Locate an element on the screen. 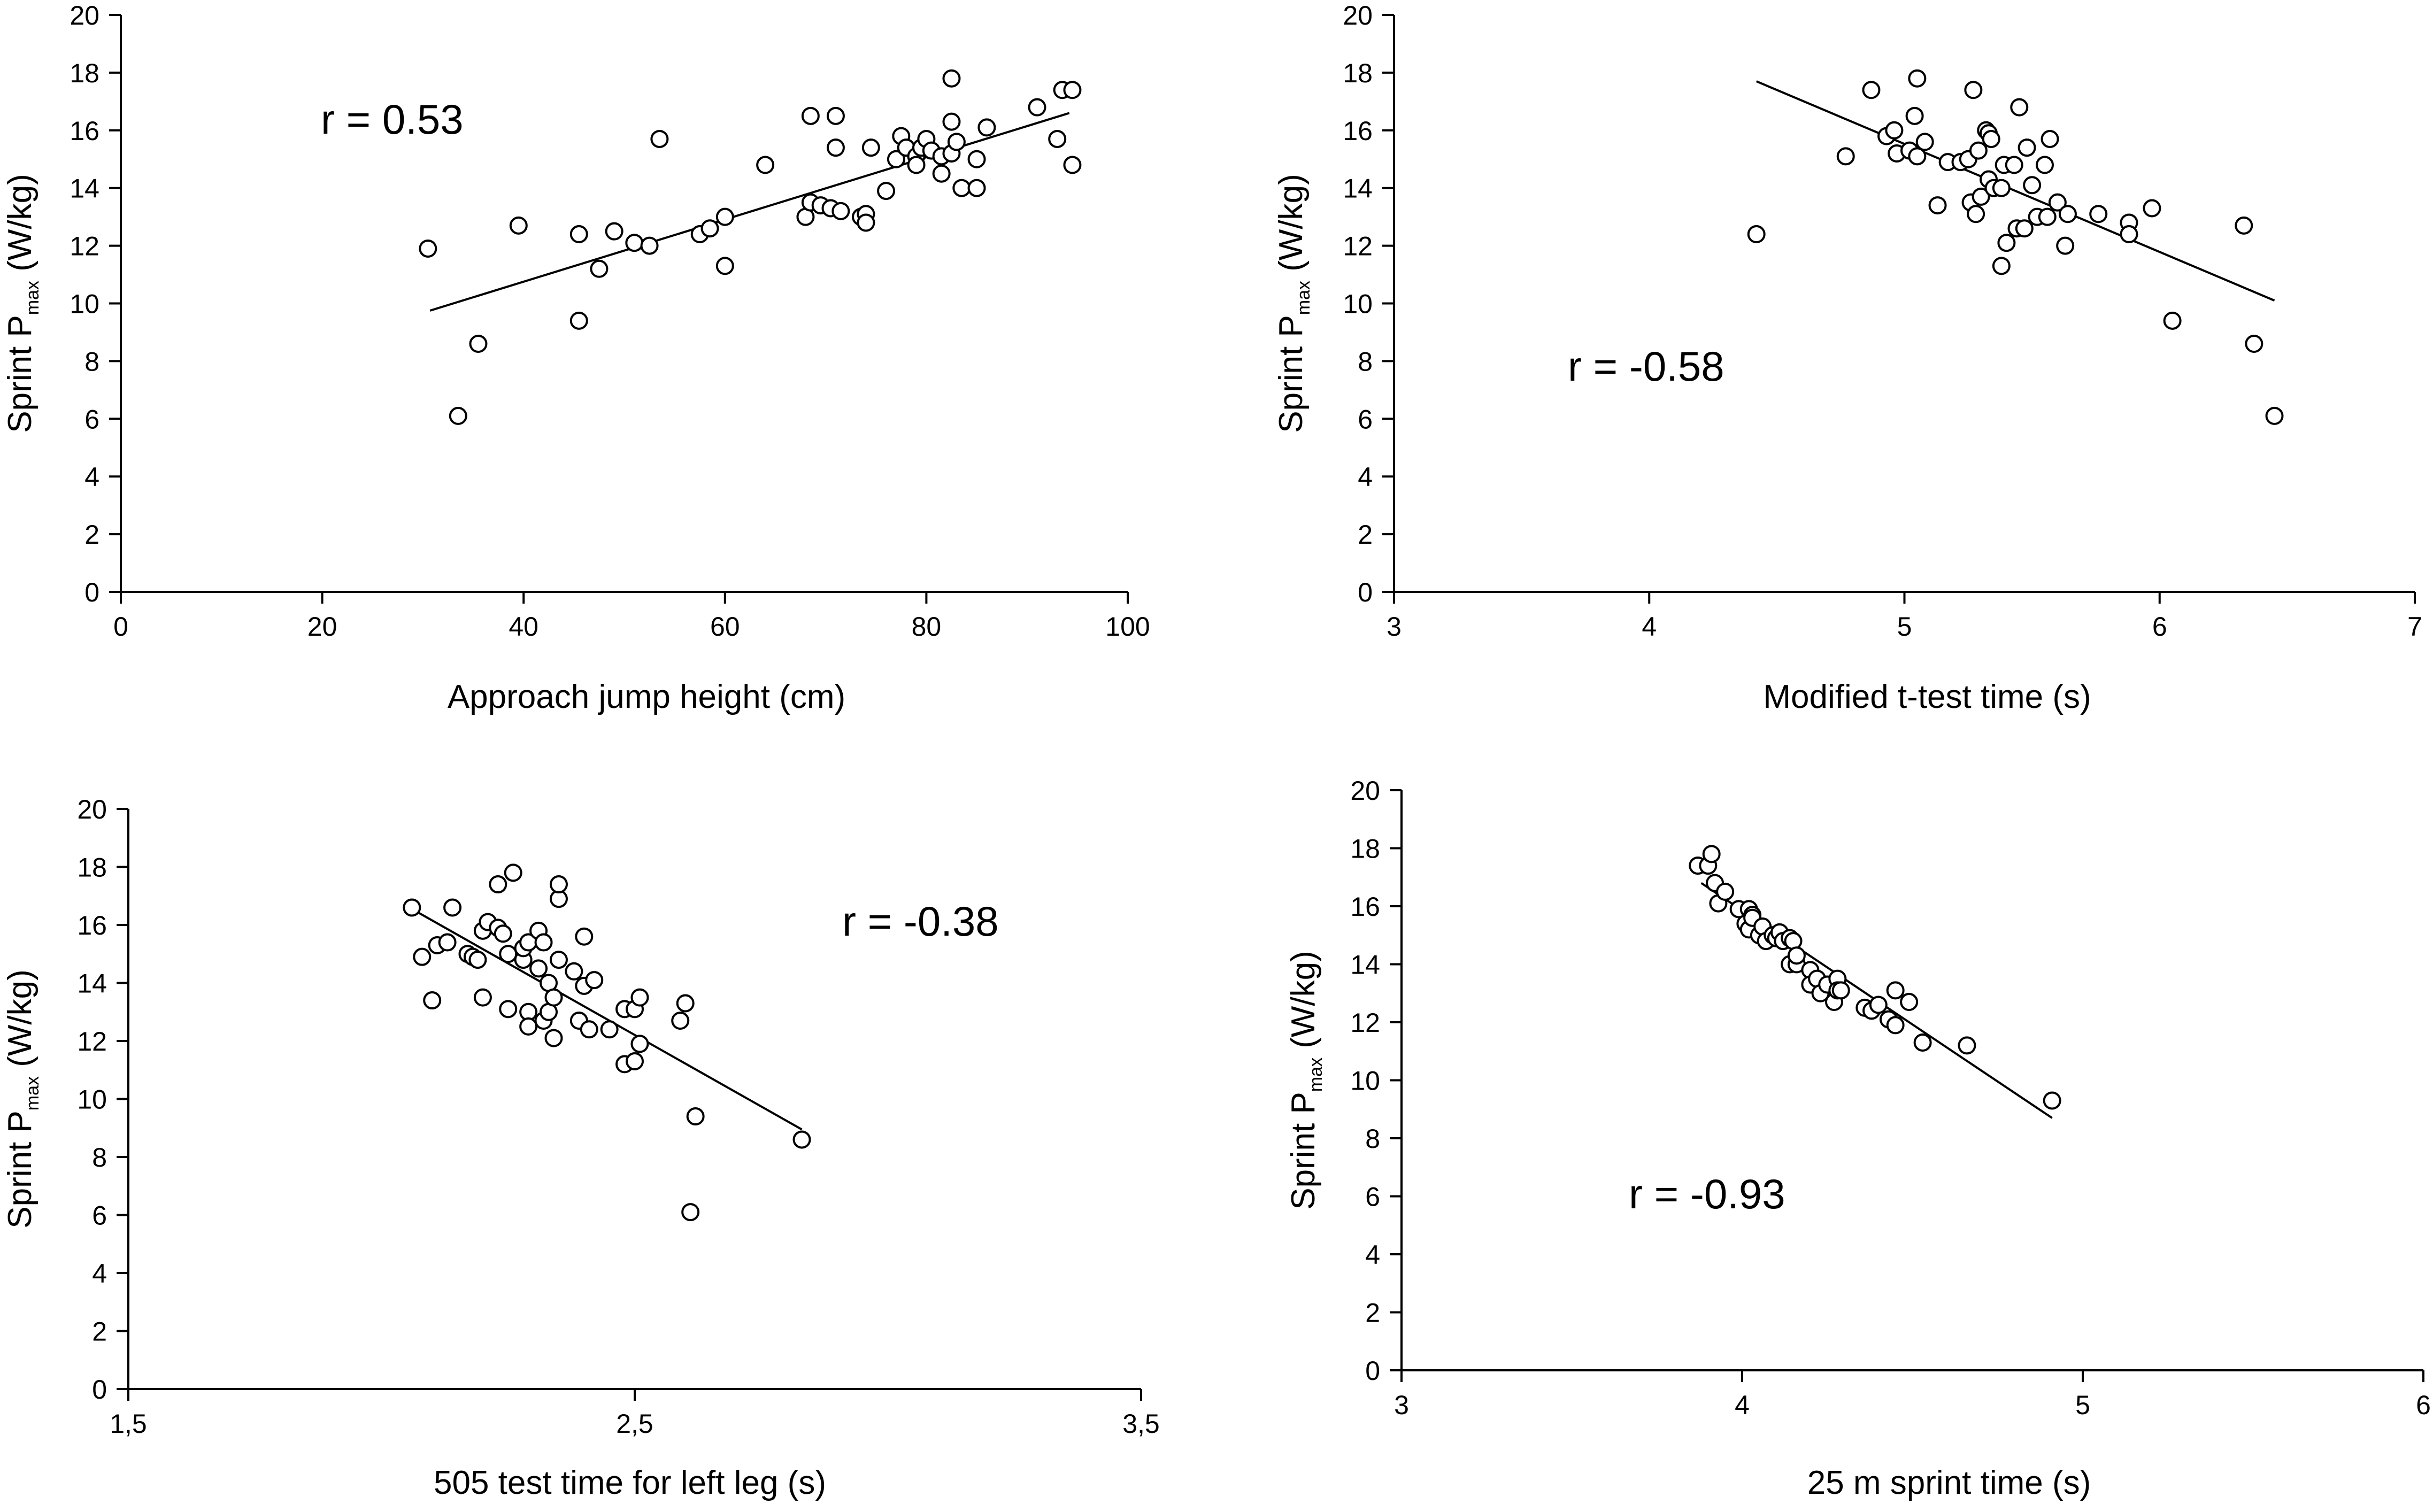 The width and height of the screenshot is (2433, 1512). x-tick-label: 60 is located at coordinates (725, 627).